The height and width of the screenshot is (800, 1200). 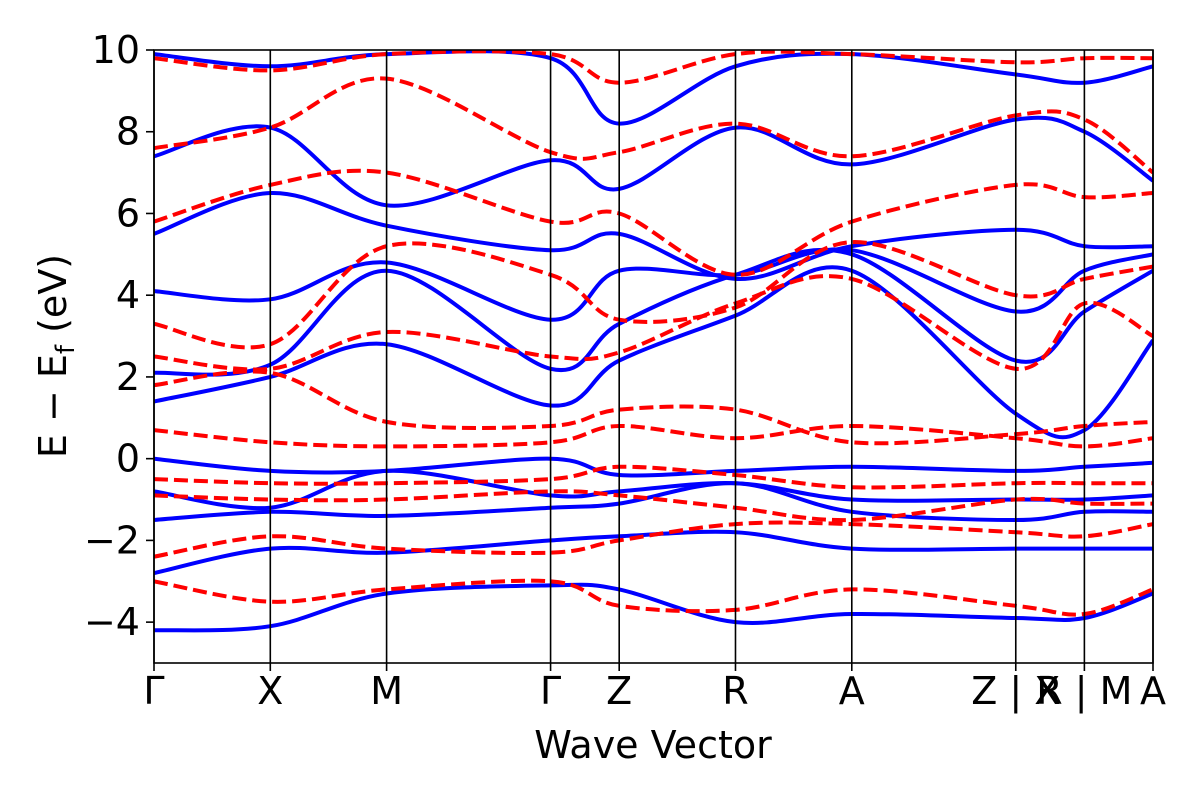 What do you see at coordinates (116, 50) in the screenshot?
I see `y-tick-label: 10` at bounding box center [116, 50].